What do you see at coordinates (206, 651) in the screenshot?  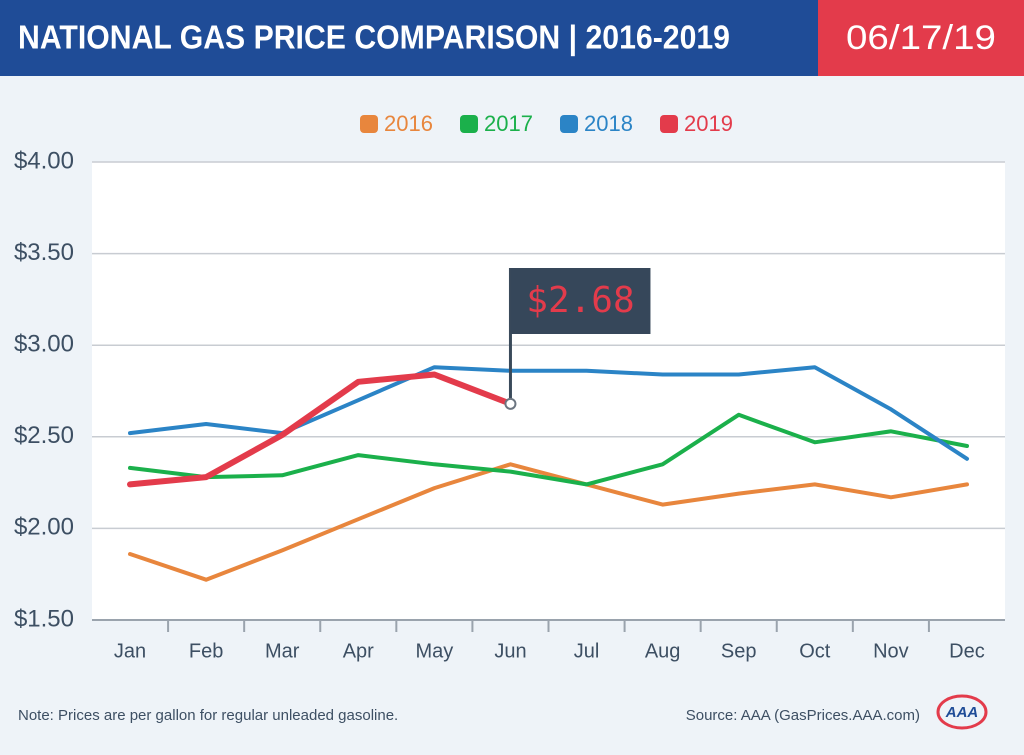 I see `x-tick-label: Feb` at bounding box center [206, 651].